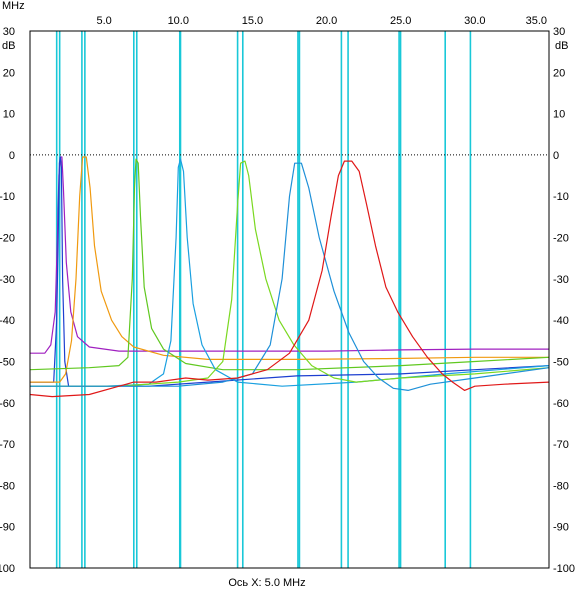 The width and height of the screenshot is (580, 600). What do you see at coordinates (326, 21) in the screenshot?
I see `x-tick-label: 20.0` at bounding box center [326, 21].